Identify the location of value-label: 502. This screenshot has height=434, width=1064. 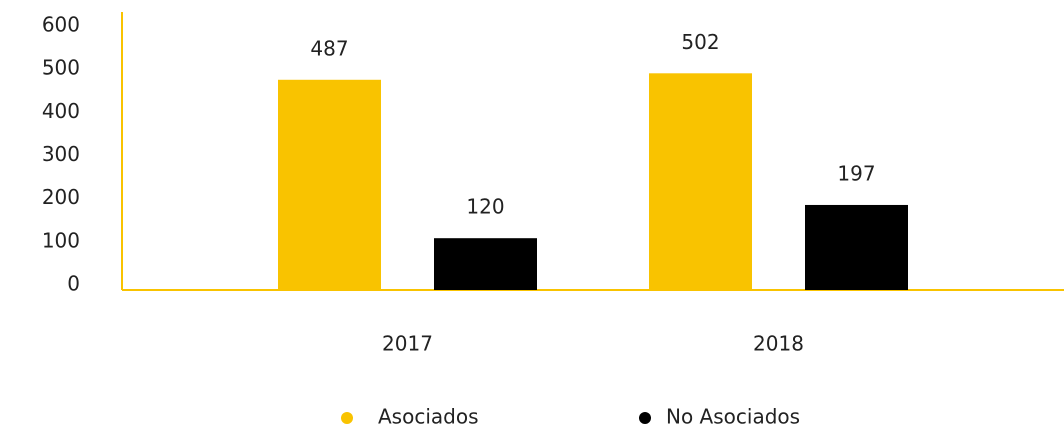
(700, 42).